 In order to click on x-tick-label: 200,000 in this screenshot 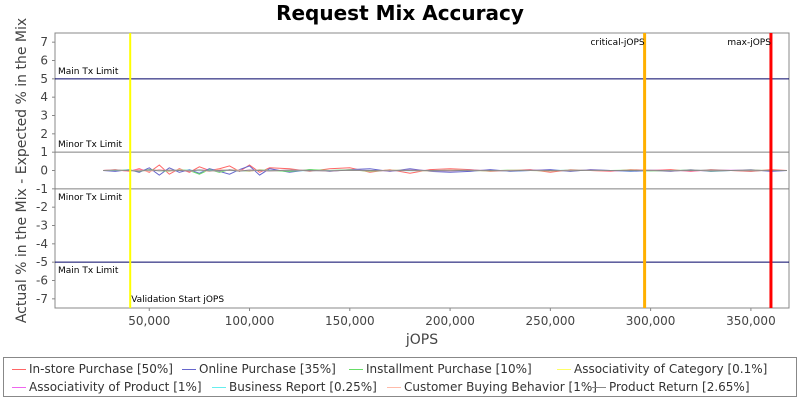, I will do `click(450, 321)`.